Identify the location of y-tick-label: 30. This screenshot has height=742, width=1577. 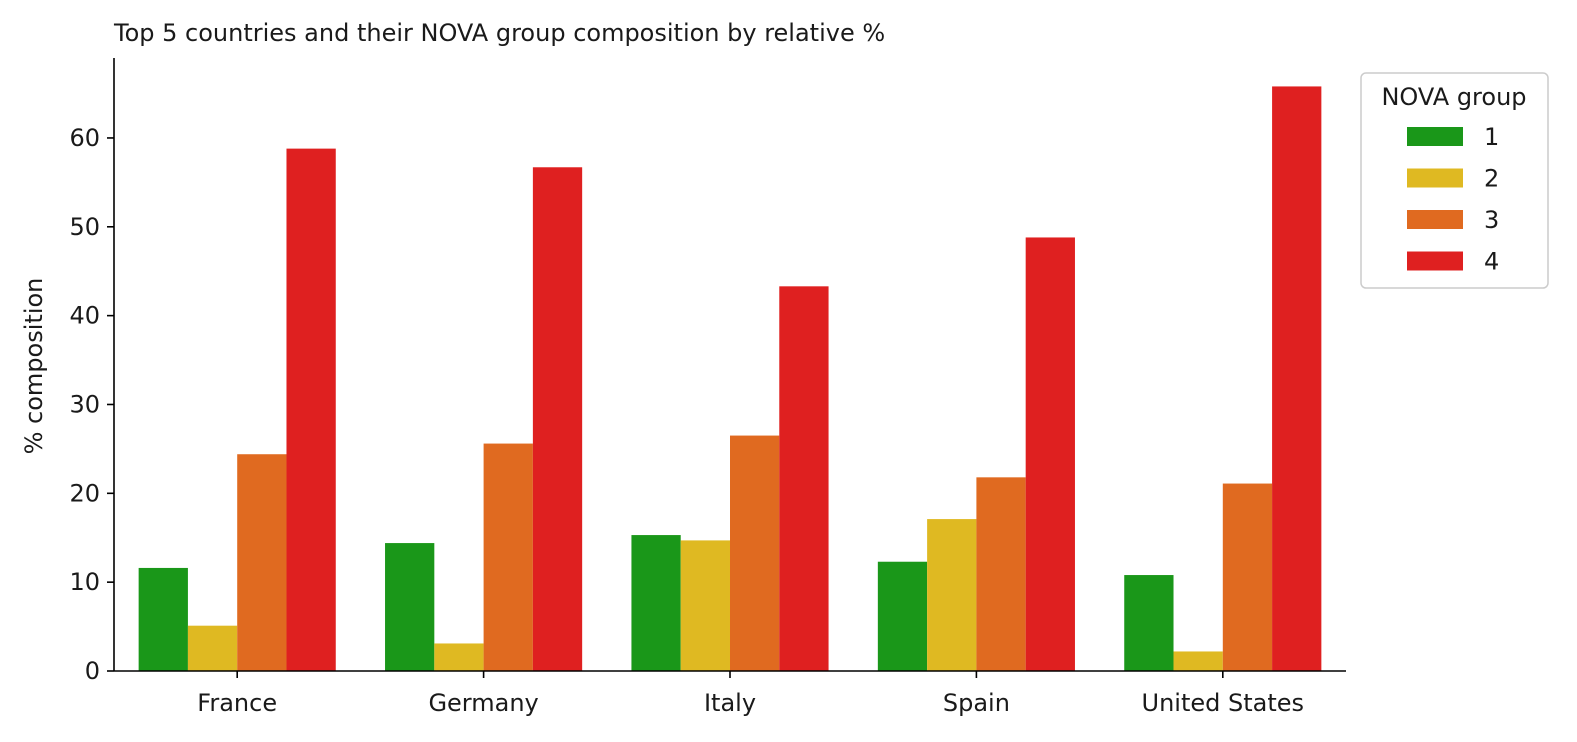
(84, 404).